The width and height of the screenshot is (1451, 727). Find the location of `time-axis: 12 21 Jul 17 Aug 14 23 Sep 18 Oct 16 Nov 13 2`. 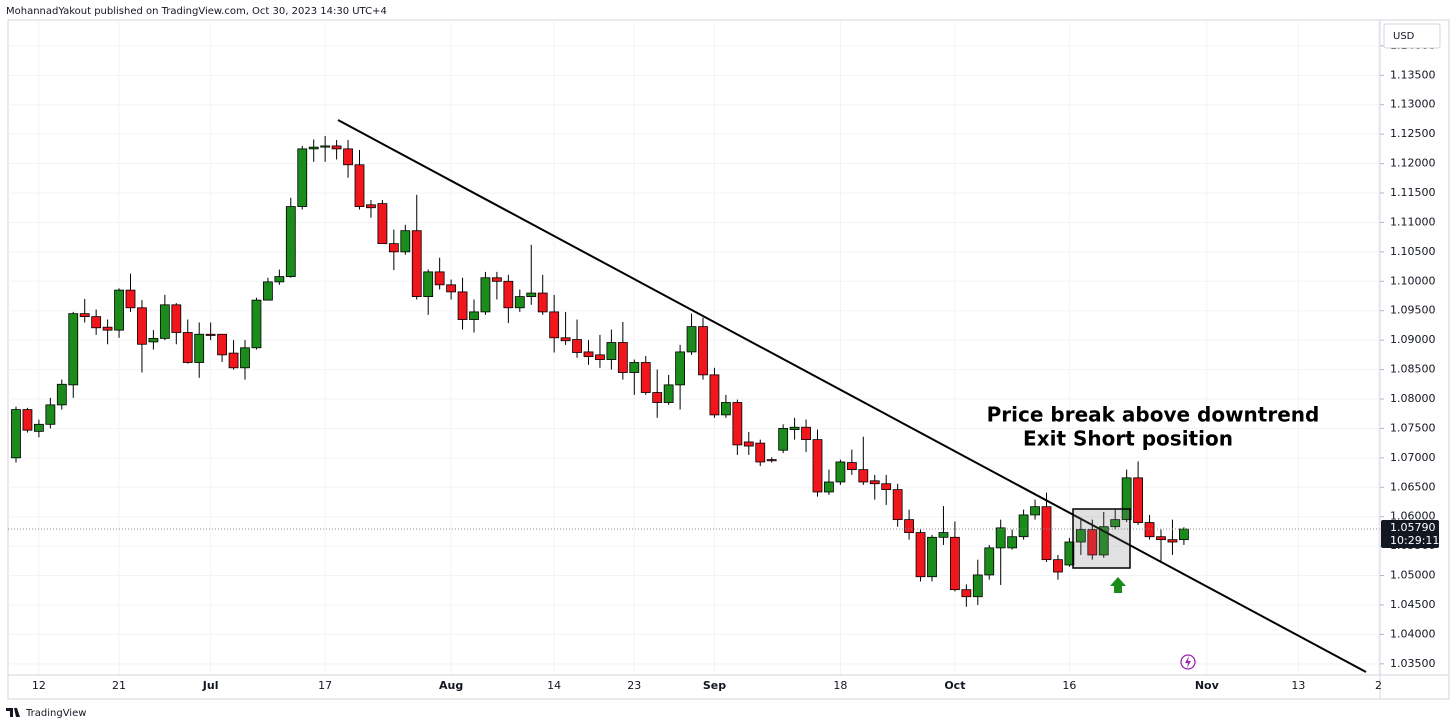

time-axis: 12 21 Jul 17 Aug 14 23 Sep 18 Oct 16 Nov 13 2 is located at coordinates (707, 685).